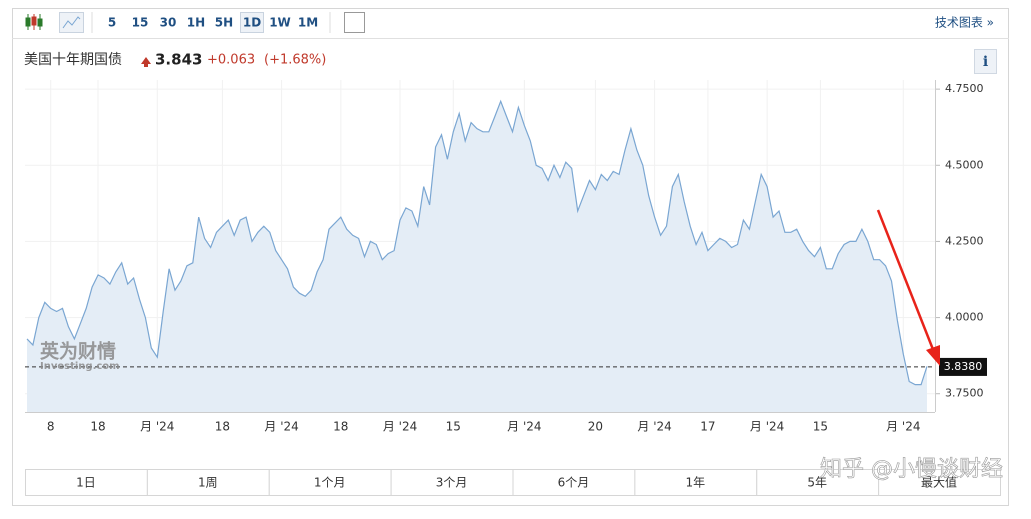 Image resolution: width=1031 pixels, height=519 pixels. Describe the element at coordinates (146, 62) in the screenshot. I see `up-arrow-icon` at that location.